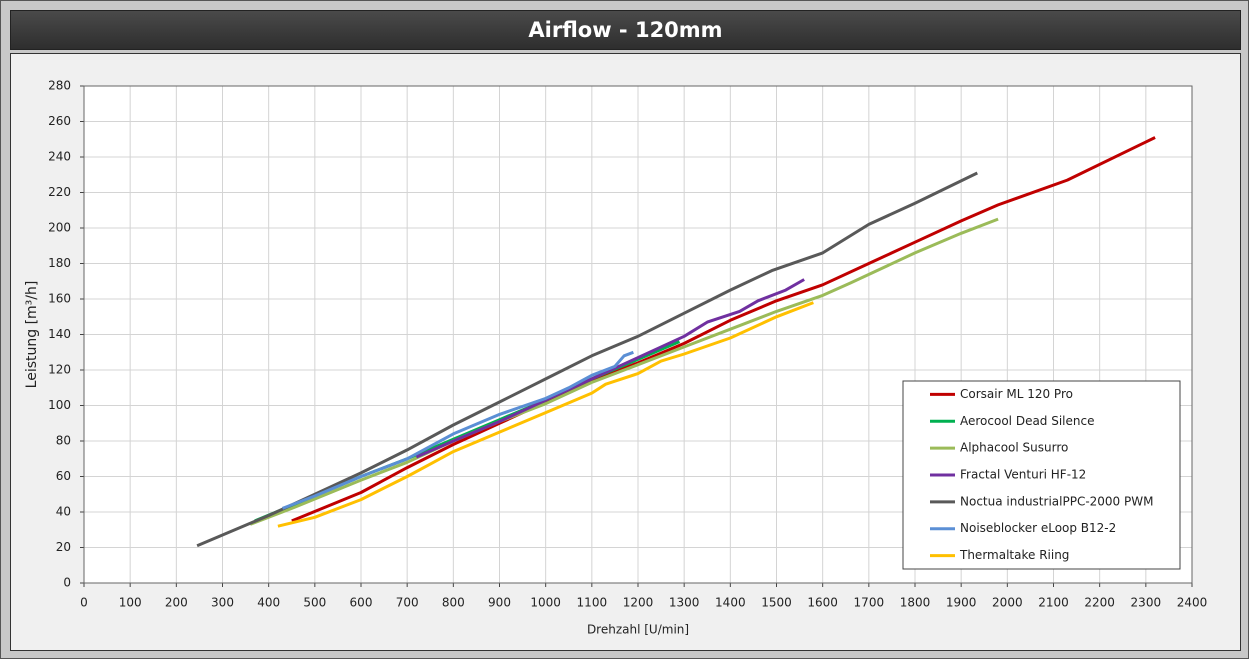 Image resolution: width=1249 pixels, height=659 pixels. What do you see at coordinates (1014, 555) in the screenshot?
I see `legend-label: Thermaltake Riing` at bounding box center [1014, 555].